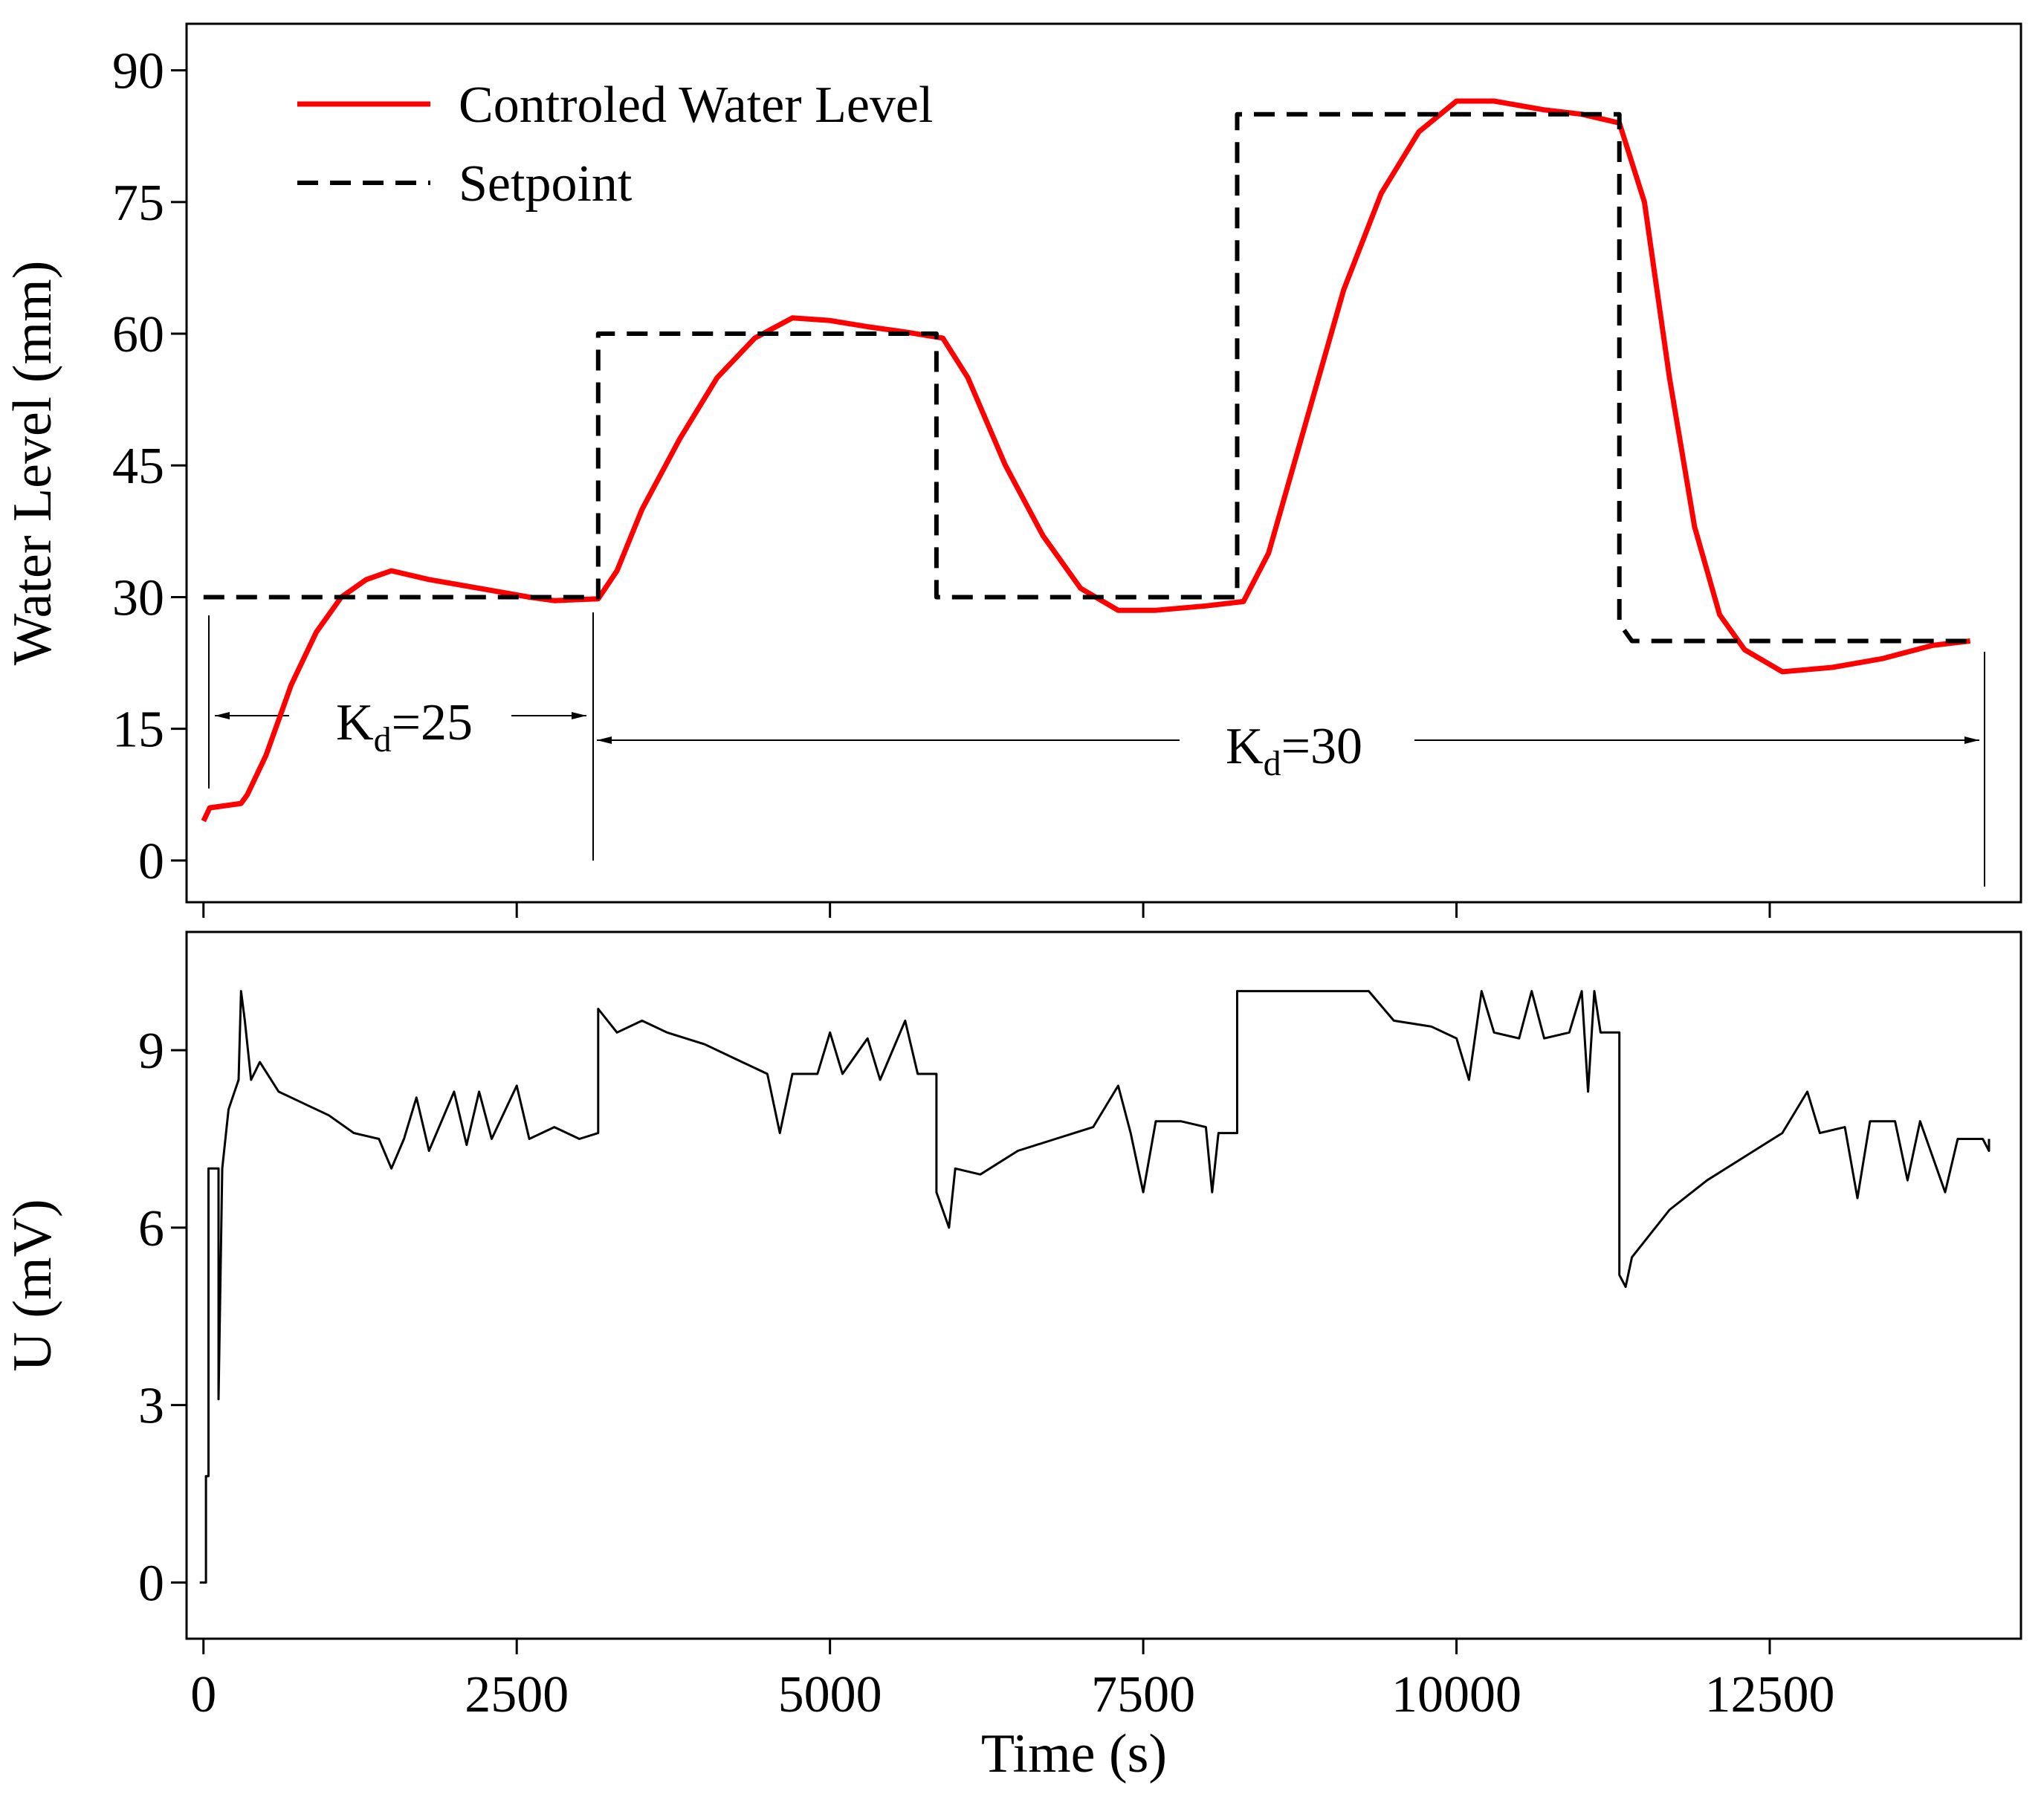 The height and width of the screenshot is (1797, 2044). I want to click on y-tick-label: 15, so click(138, 730).